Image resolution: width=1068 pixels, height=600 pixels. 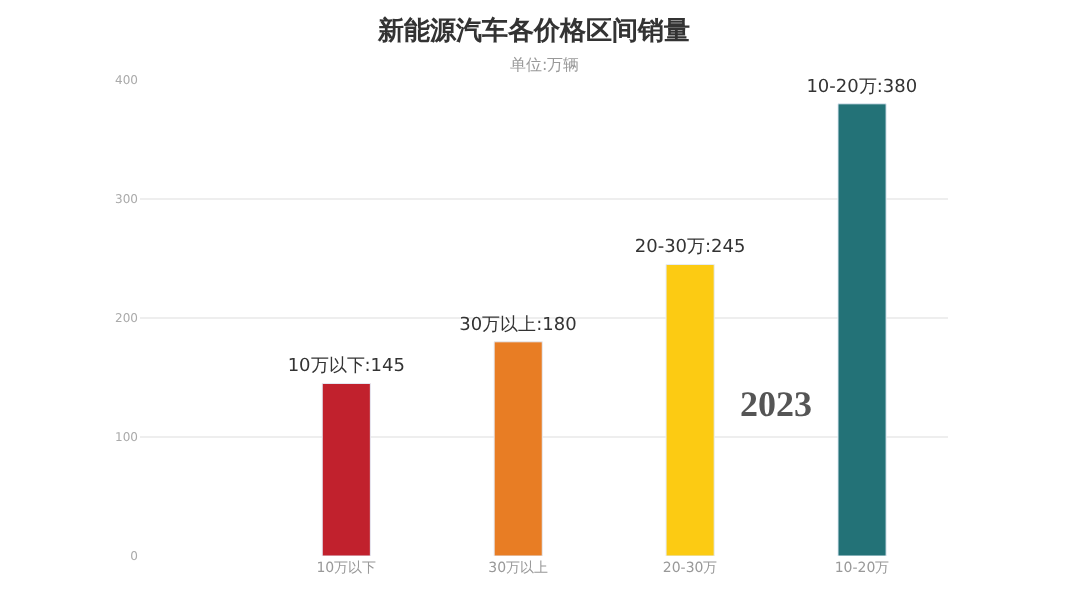 What do you see at coordinates (518, 324) in the screenshot?
I see `data-label: 30万以上:180` at bounding box center [518, 324].